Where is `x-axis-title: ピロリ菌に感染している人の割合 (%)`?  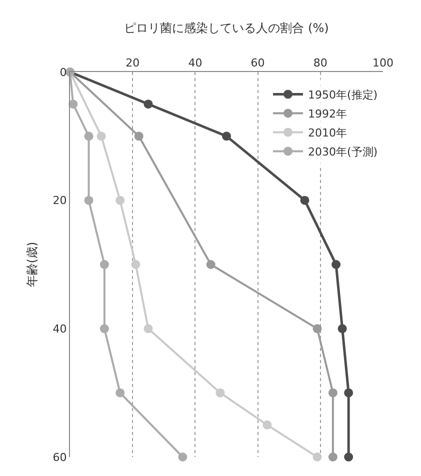
x-axis-title: ピロリ菌に感染している人の割合 (%) is located at coordinates (226, 28).